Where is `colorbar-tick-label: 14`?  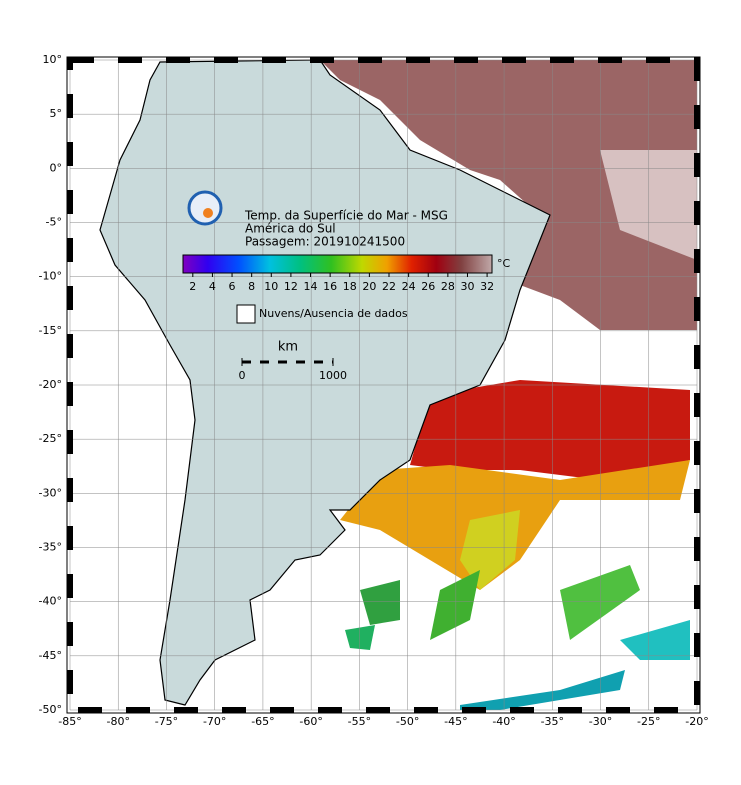 colorbar-tick-label: 14 is located at coordinates (311, 286).